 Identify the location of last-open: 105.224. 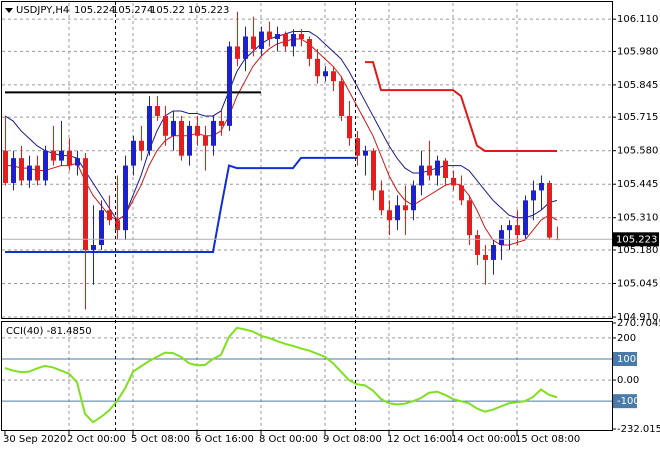
(94, 10).